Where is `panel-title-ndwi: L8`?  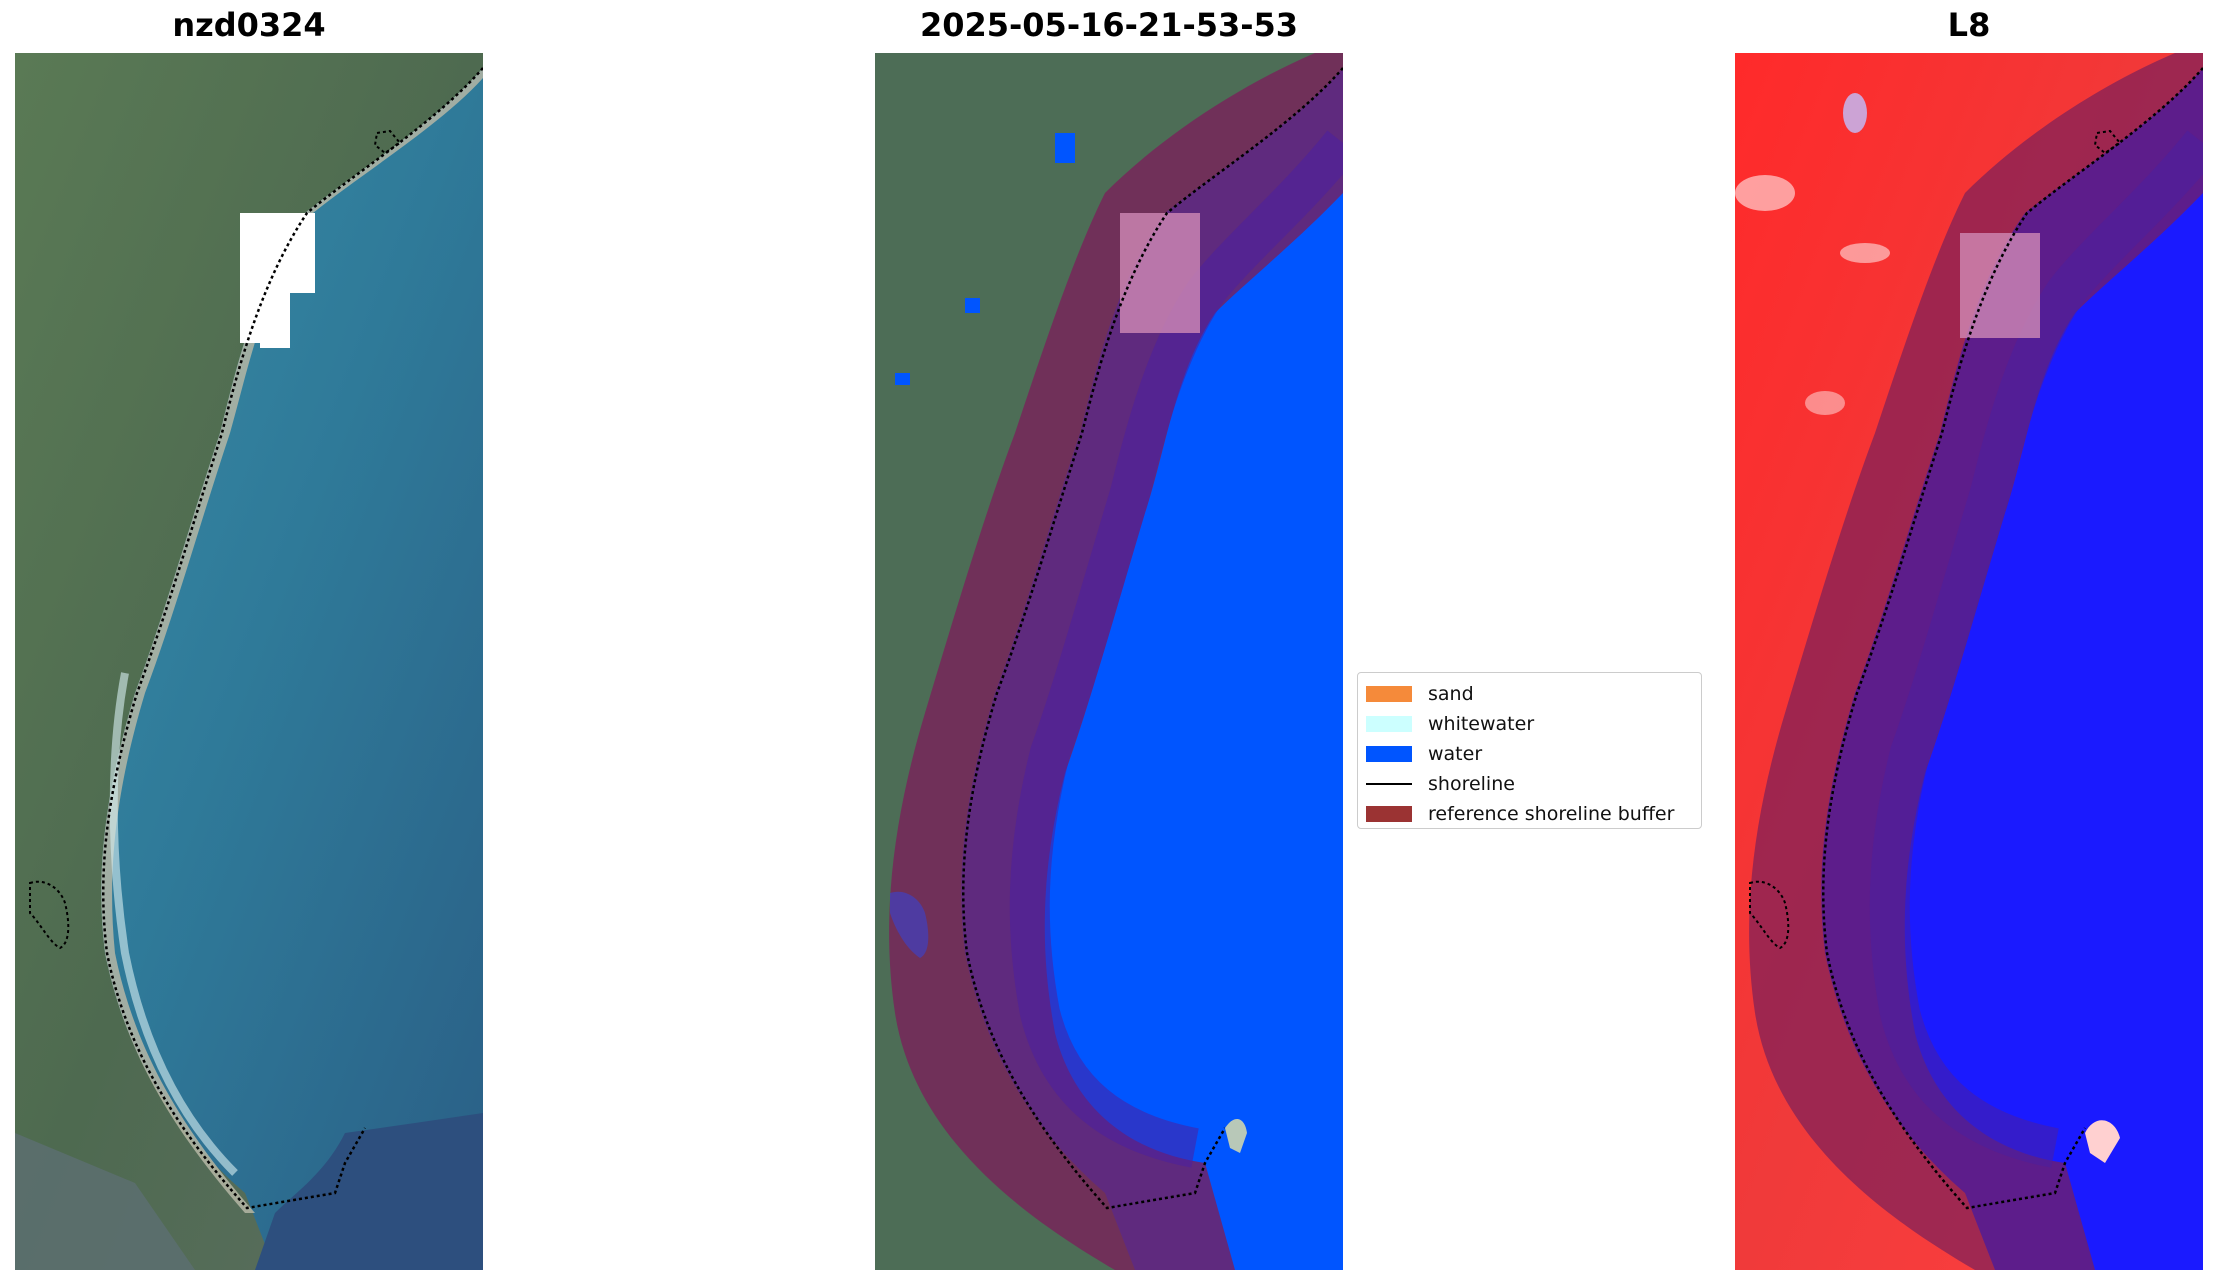
panel-title-ndwi: L8 is located at coordinates (1969, 25).